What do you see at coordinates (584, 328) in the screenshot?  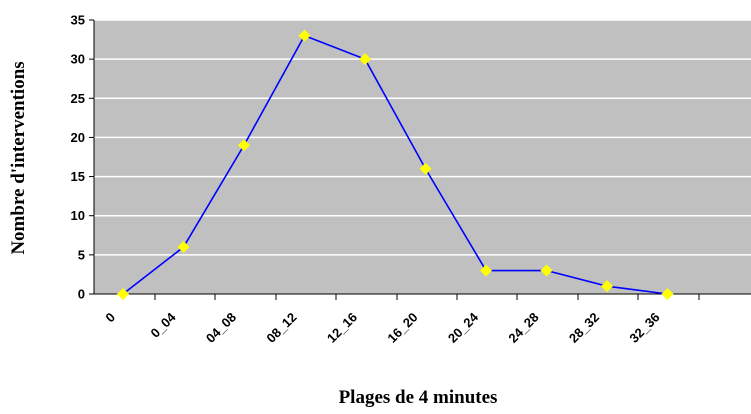 I see `x-tick-label: 28_32` at bounding box center [584, 328].